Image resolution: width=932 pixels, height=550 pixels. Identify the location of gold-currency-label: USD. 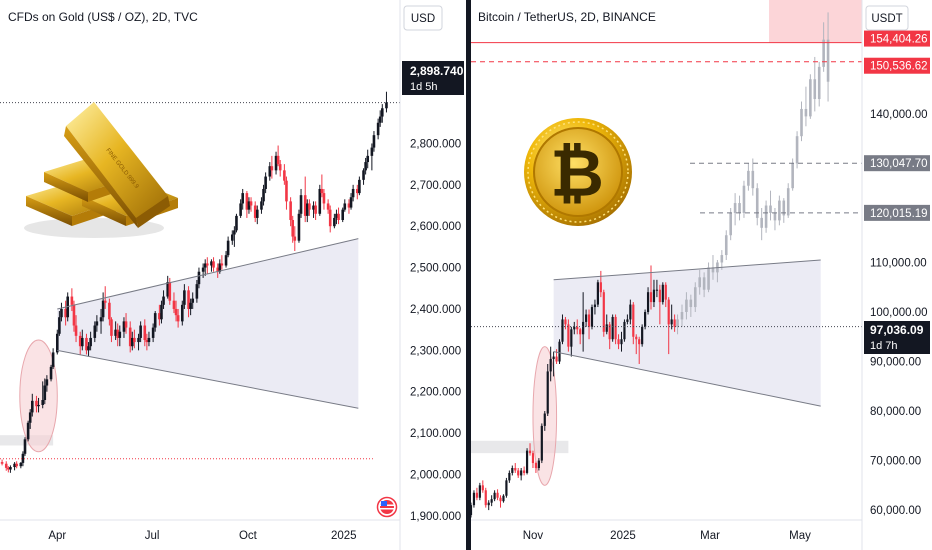
(423, 19).